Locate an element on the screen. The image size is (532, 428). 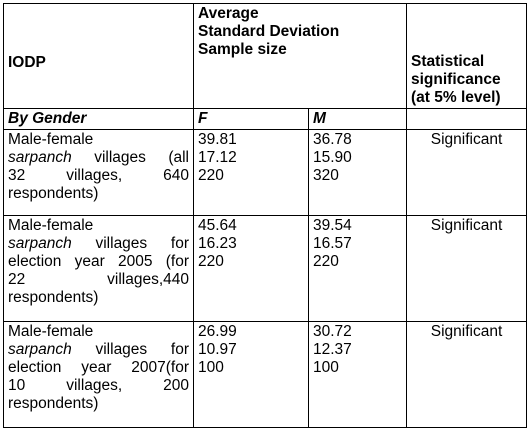
average-value: 39.54 is located at coordinates (332, 225).